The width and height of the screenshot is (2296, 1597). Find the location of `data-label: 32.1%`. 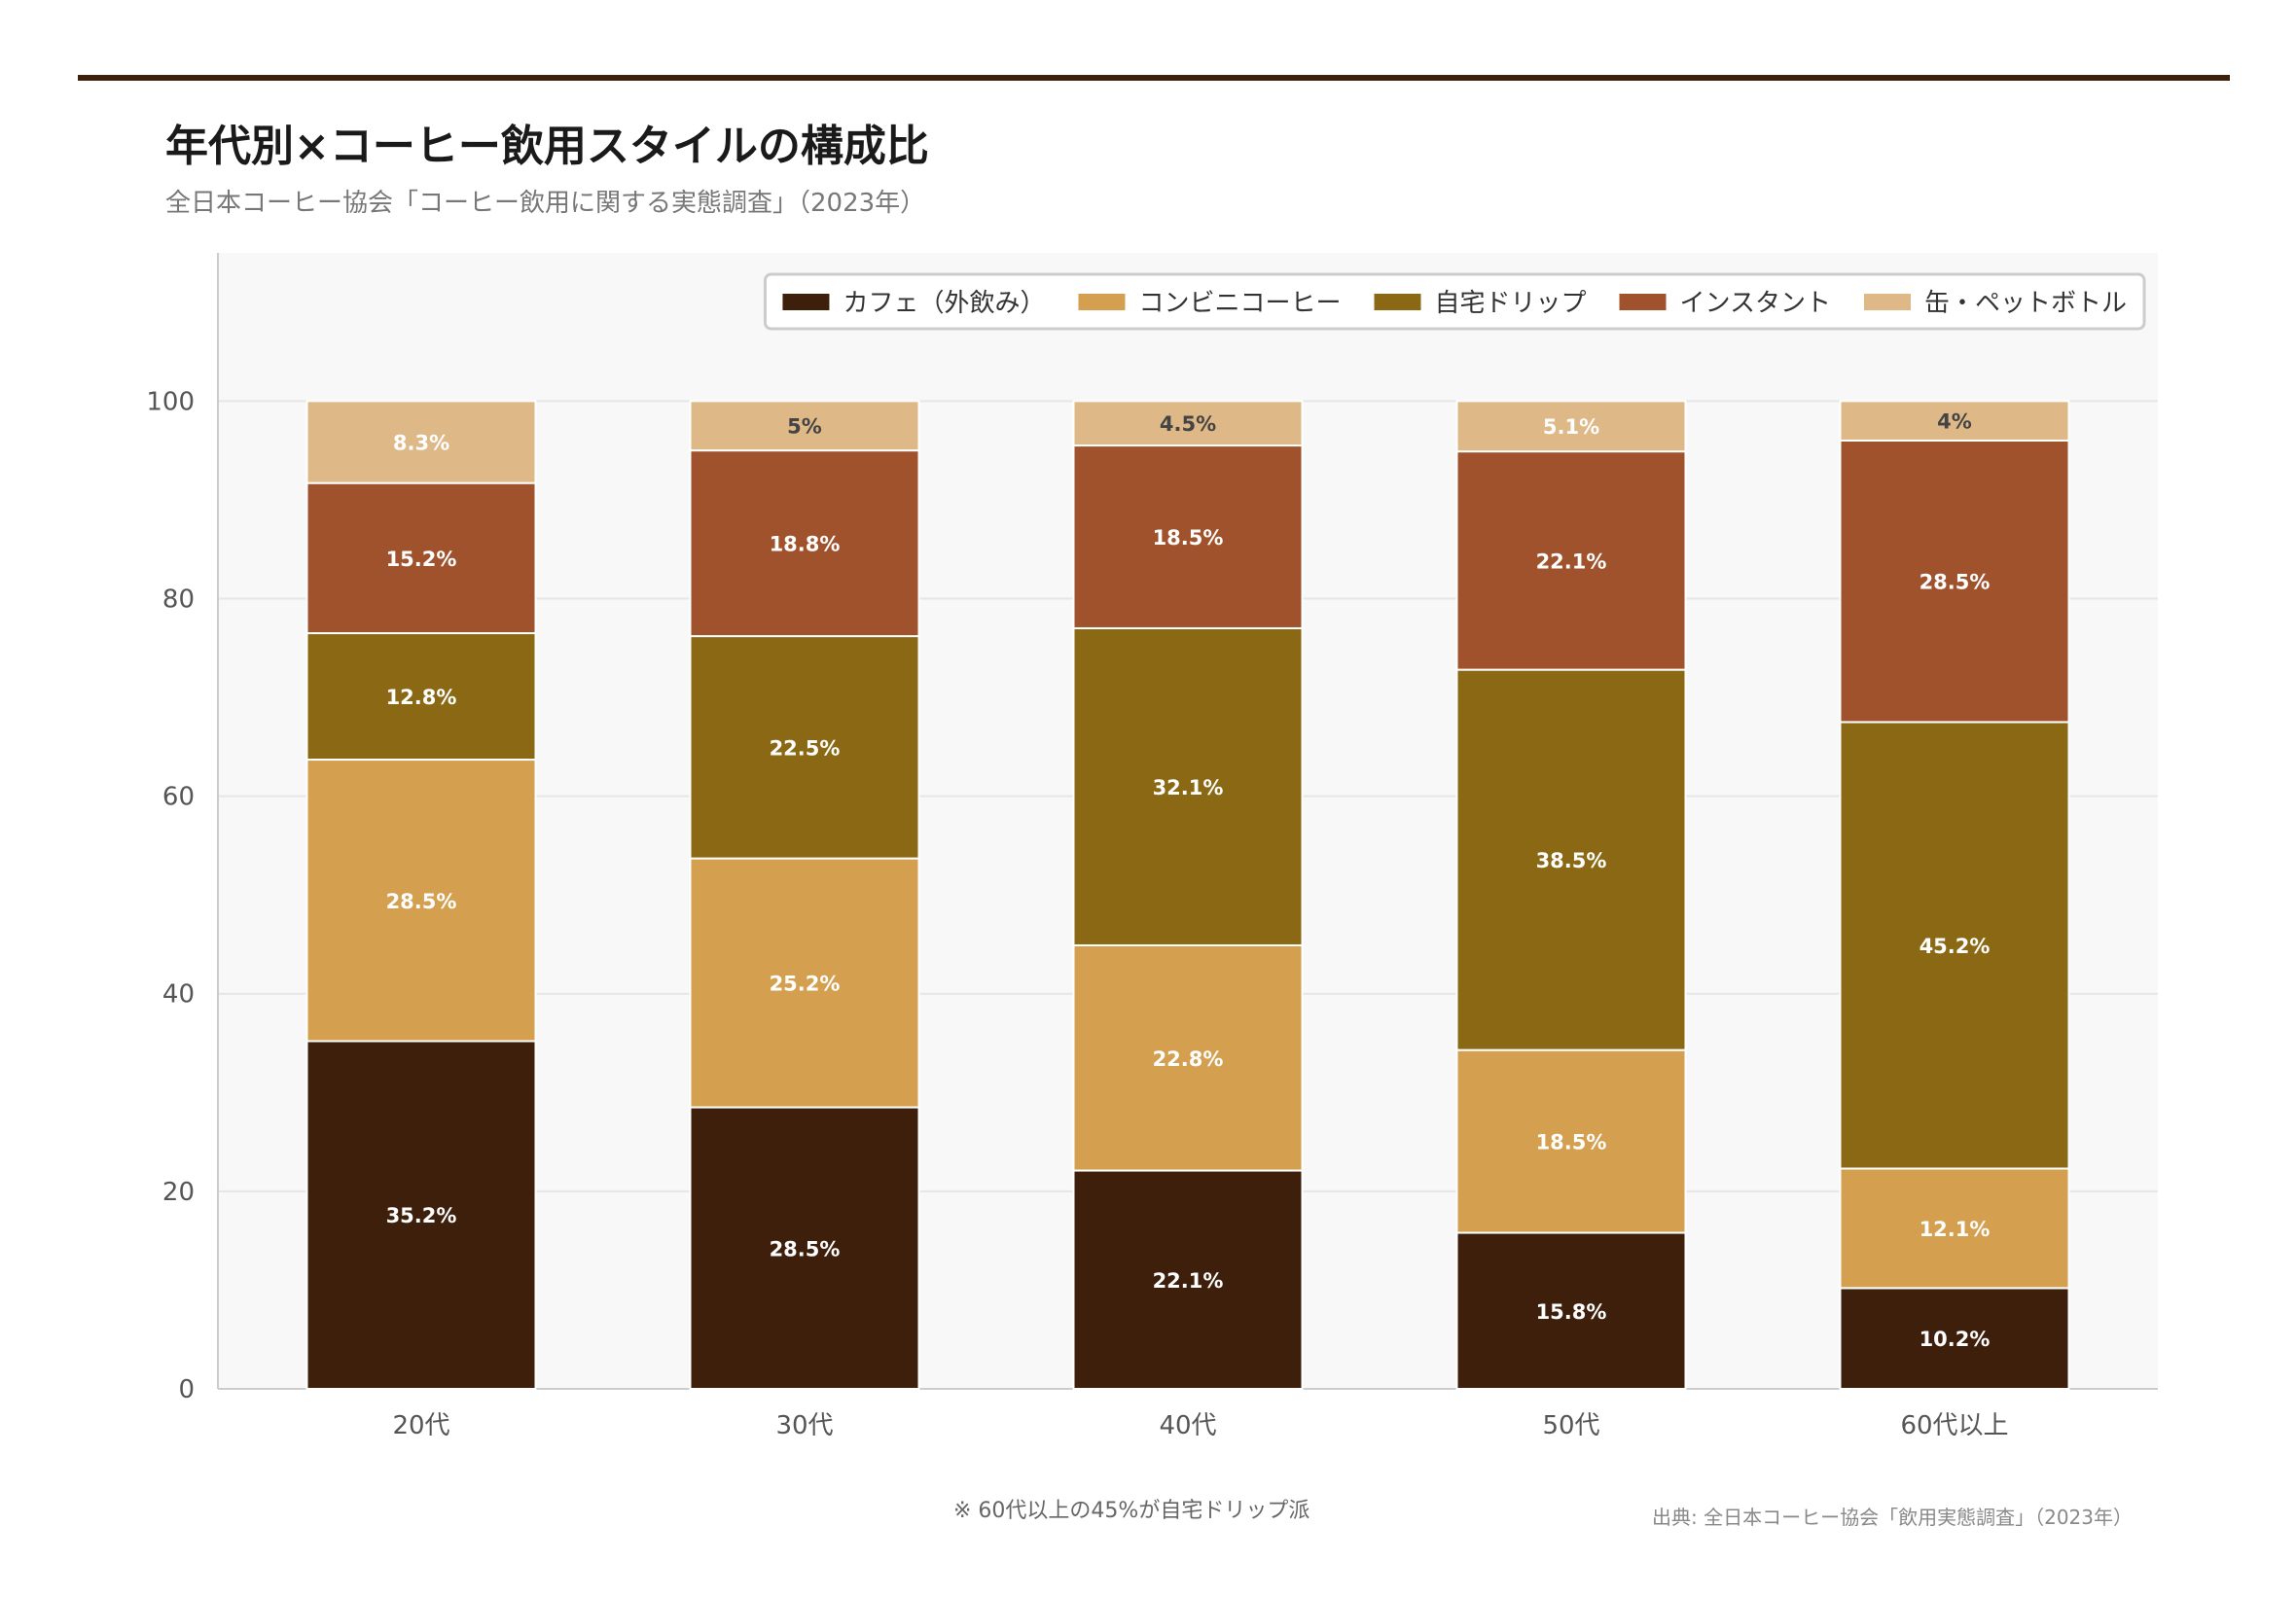

data-label: 32.1% is located at coordinates (1188, 787).